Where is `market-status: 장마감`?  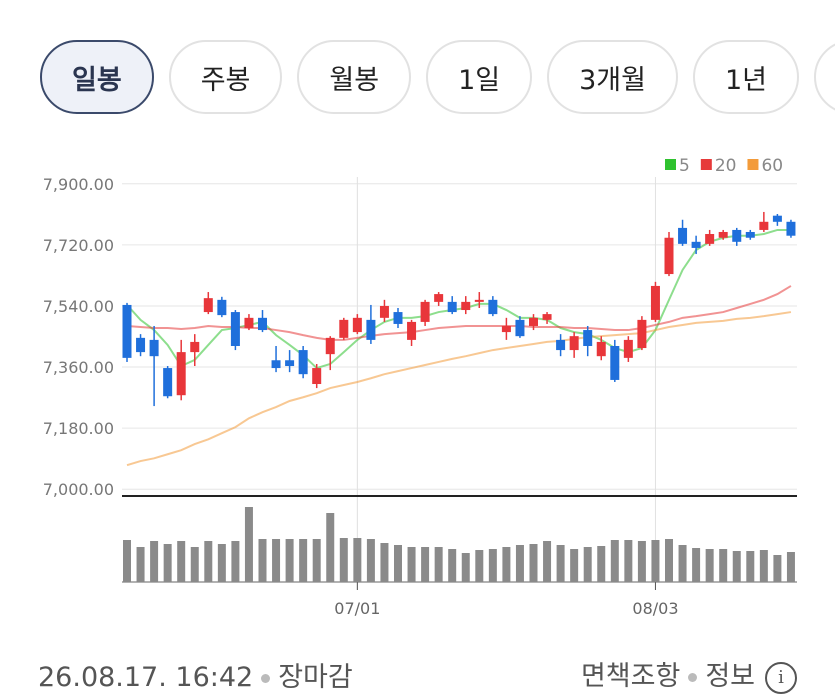
market-status: 장마감 is located at coordinates (315, 677).